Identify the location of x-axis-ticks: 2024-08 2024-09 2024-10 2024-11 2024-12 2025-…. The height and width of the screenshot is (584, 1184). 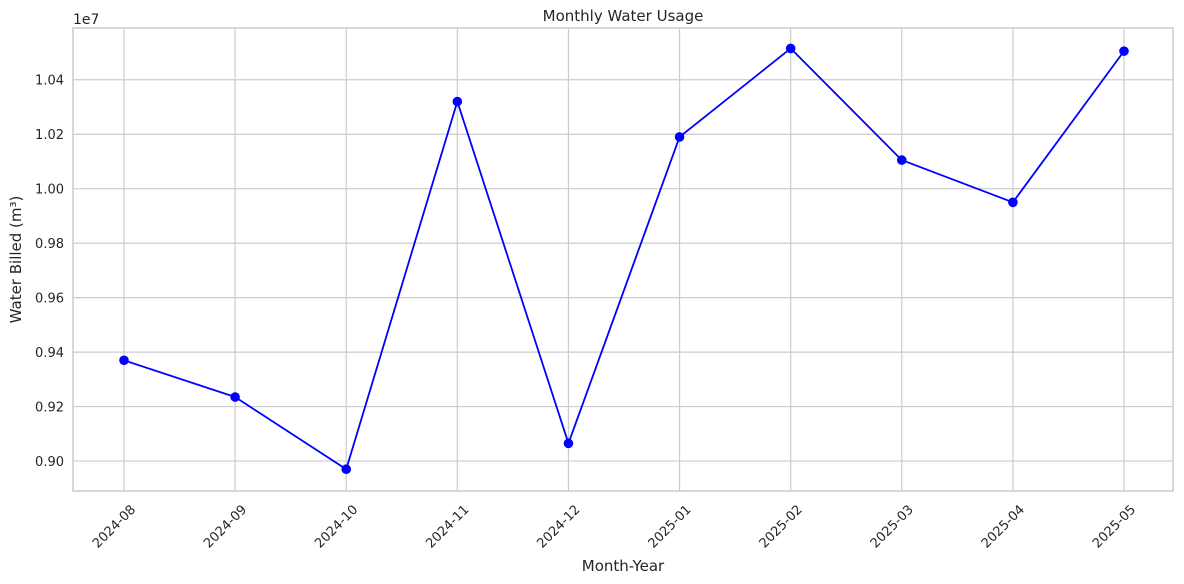
(614, 526).